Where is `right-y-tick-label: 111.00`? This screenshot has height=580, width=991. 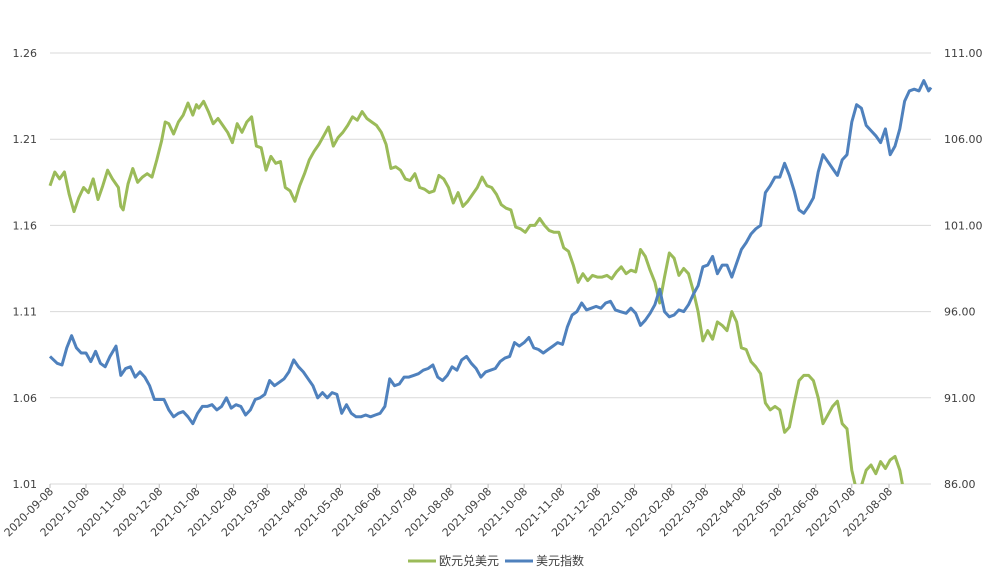
right-y-tick-label: 111.00 is located at coordinates (963, 53).